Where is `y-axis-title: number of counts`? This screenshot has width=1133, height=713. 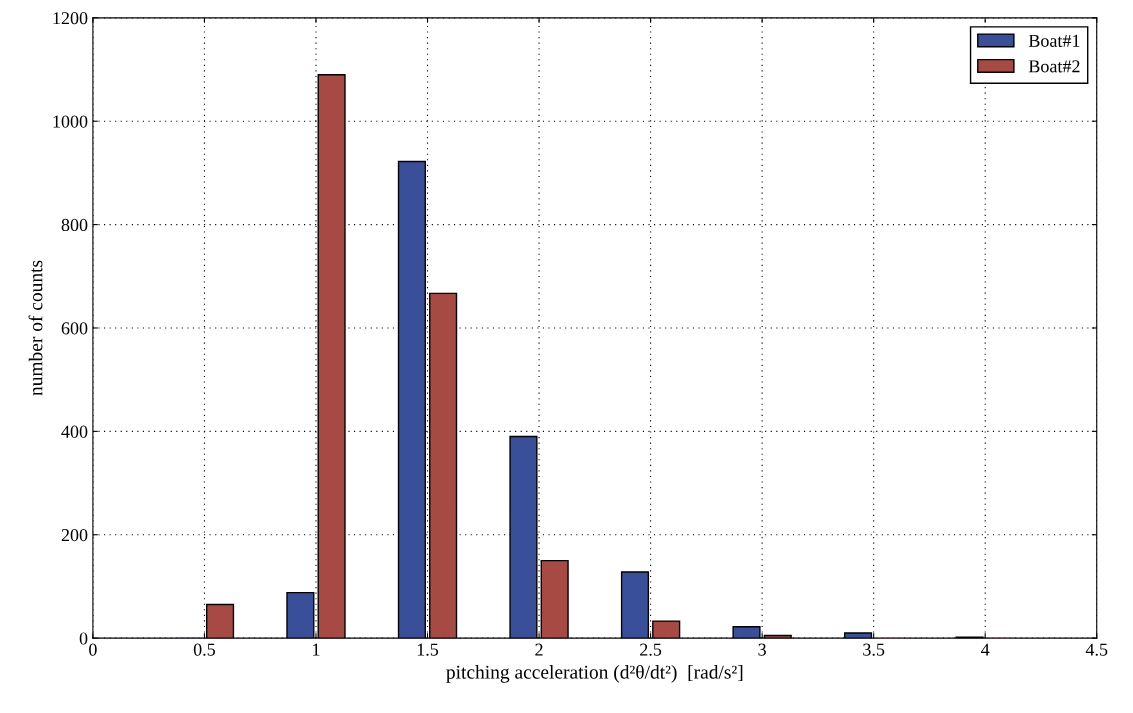 y-axis-title: number of counts is located at coordinates (35, 328).